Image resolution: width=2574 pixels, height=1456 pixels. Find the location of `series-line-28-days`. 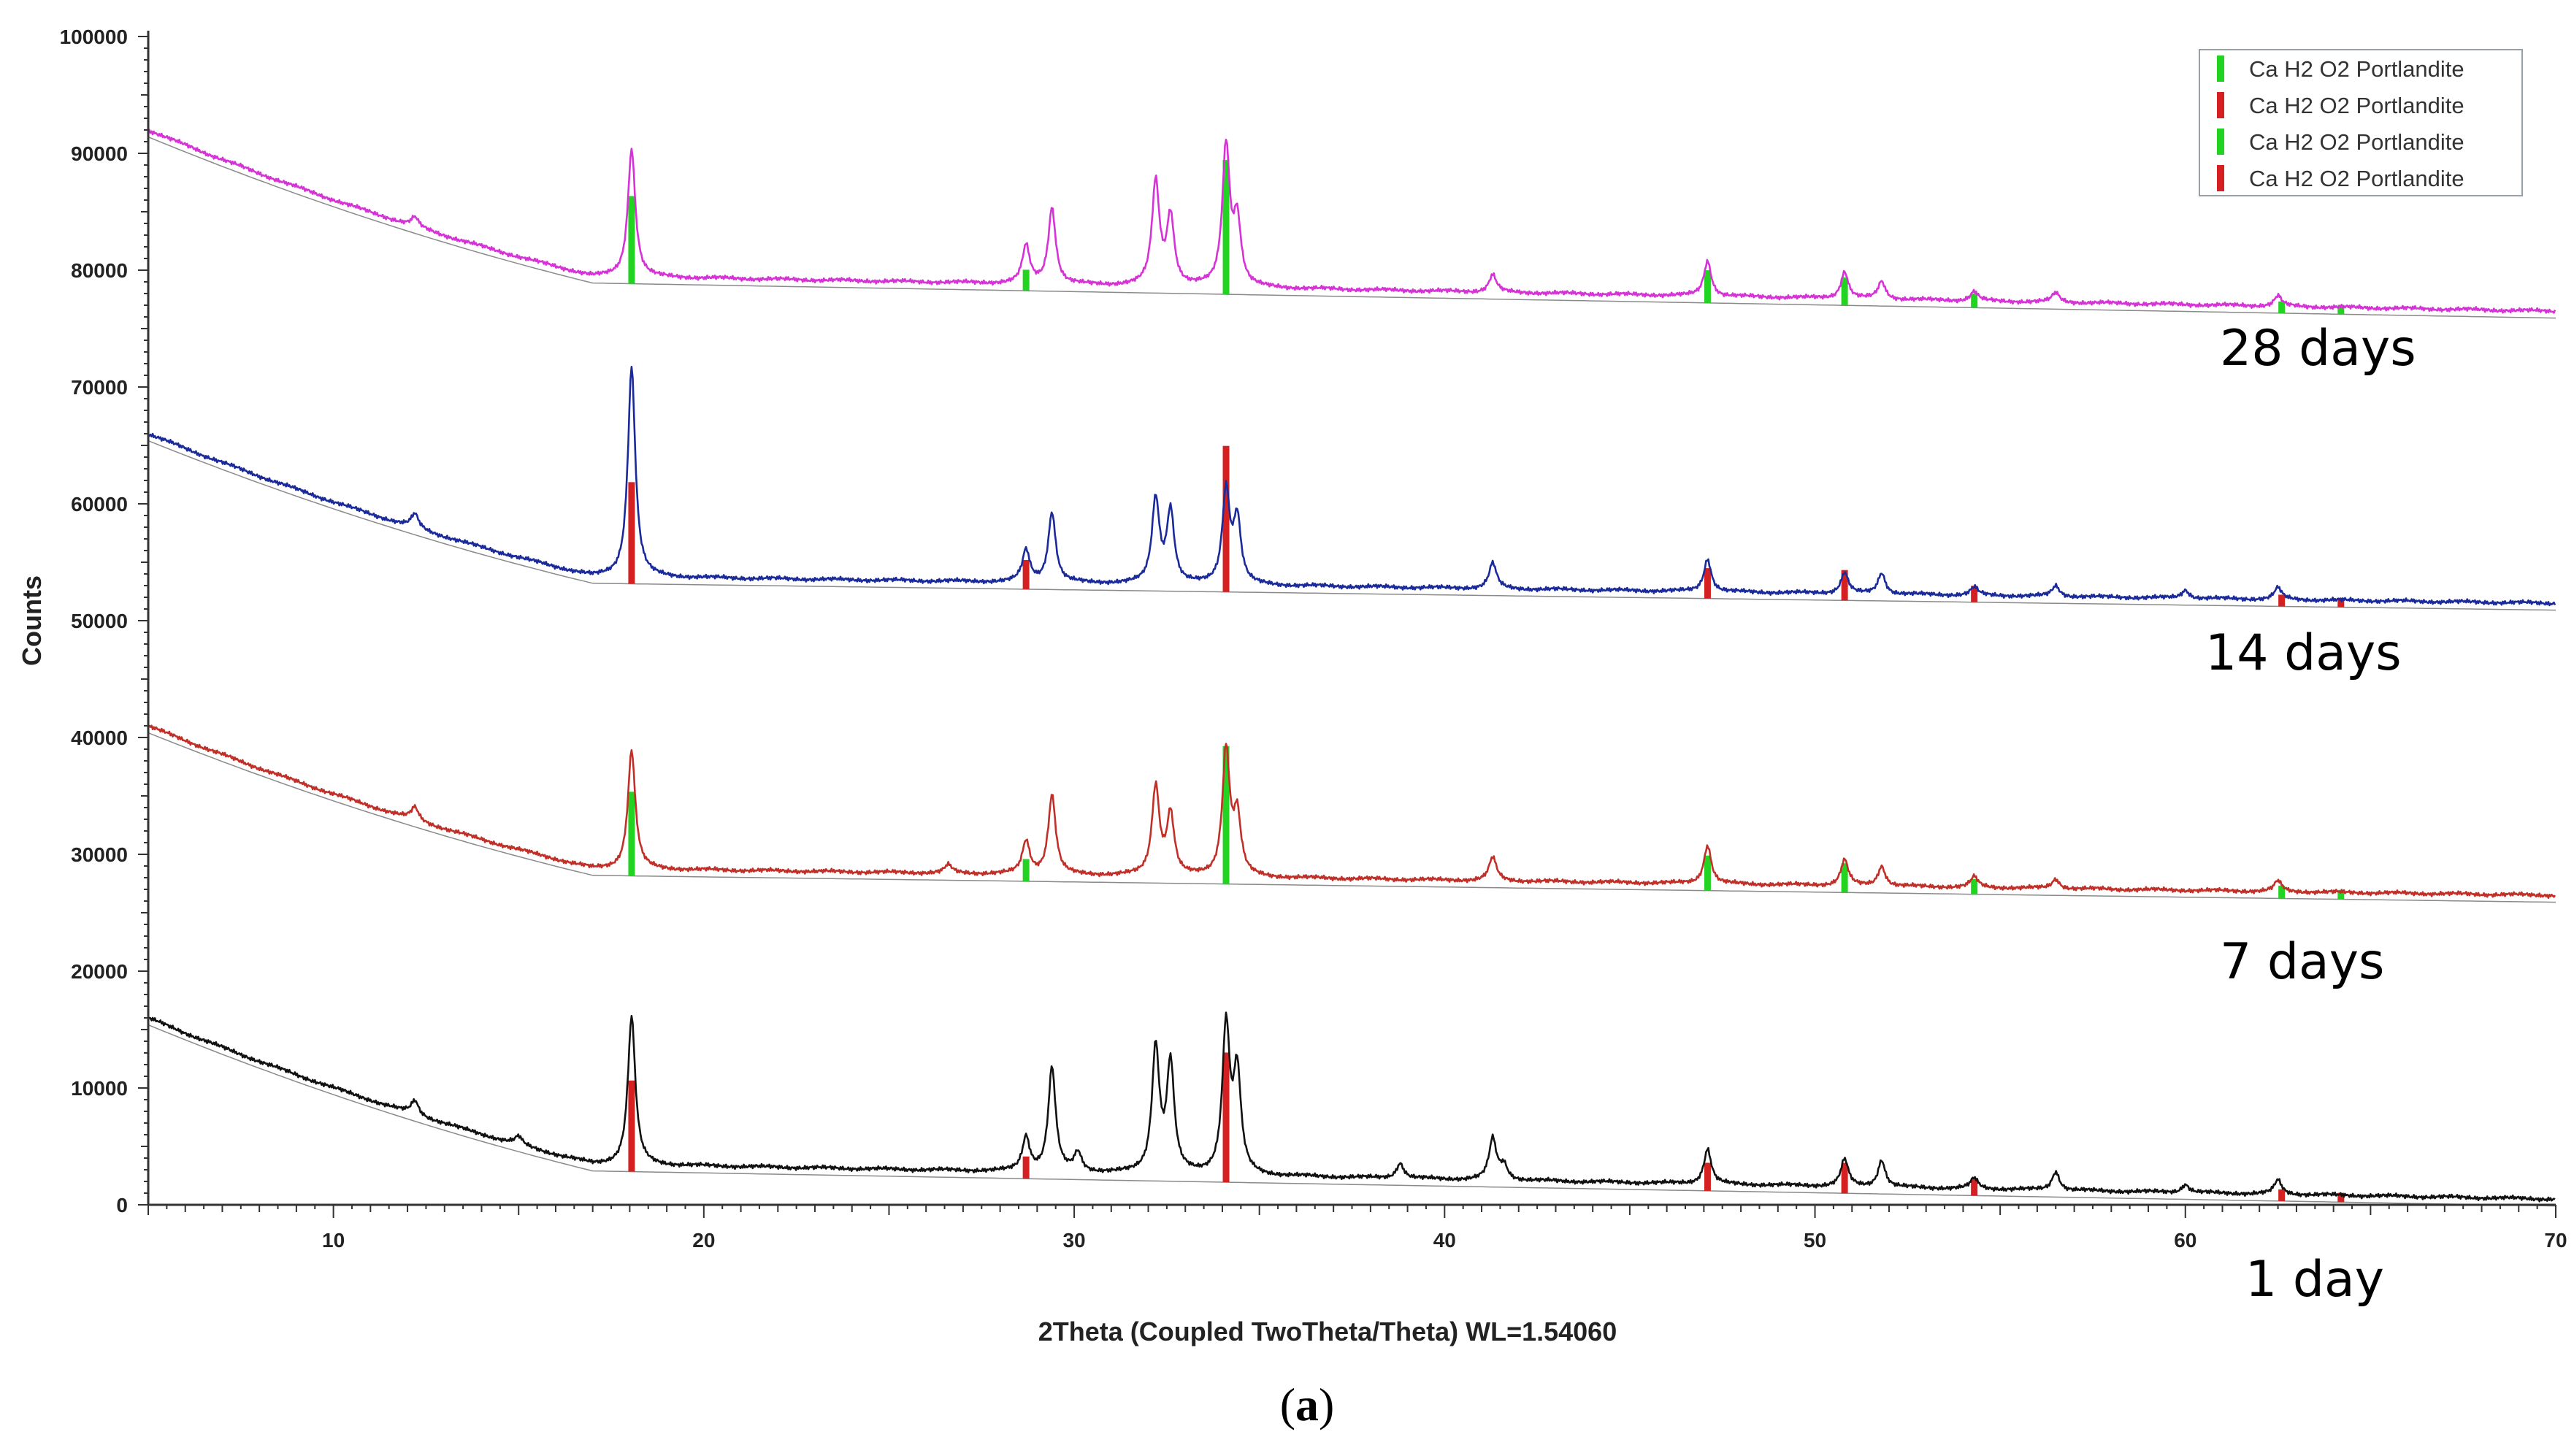

series-line-28-days is located at coordinates (1352, 222).